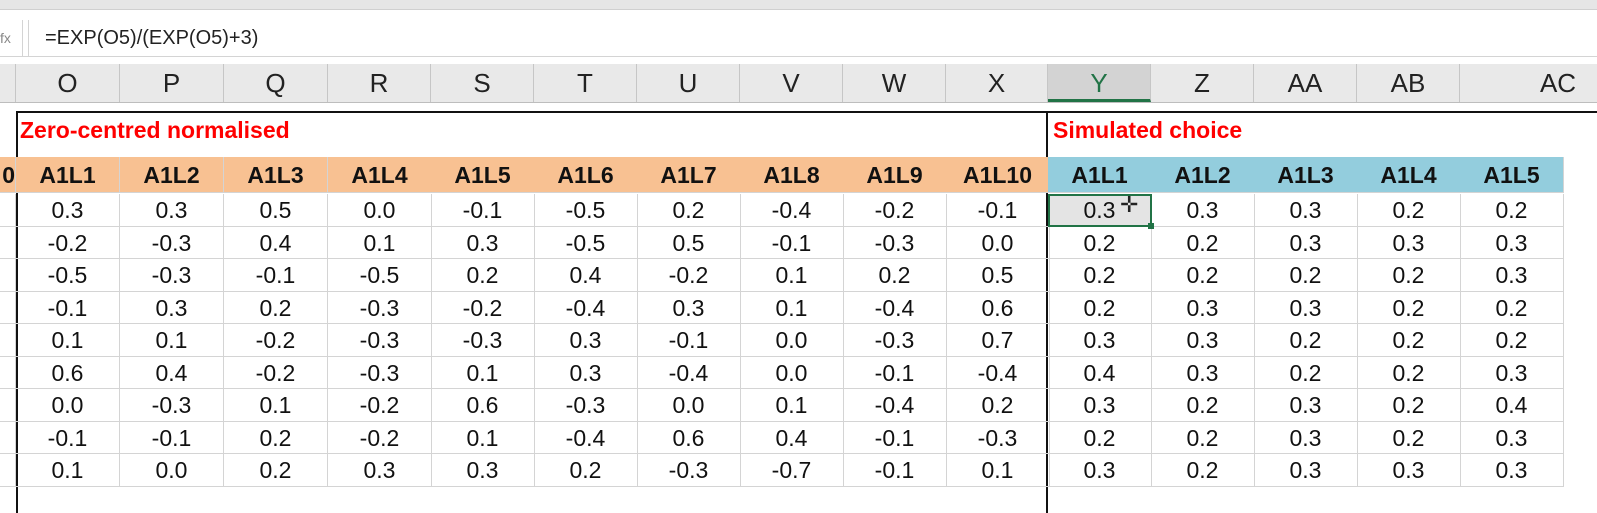  Describe the element at coordinates (998, 175) in the screenshot. I see `normalised-header-a1l10: A1L10` at that location.